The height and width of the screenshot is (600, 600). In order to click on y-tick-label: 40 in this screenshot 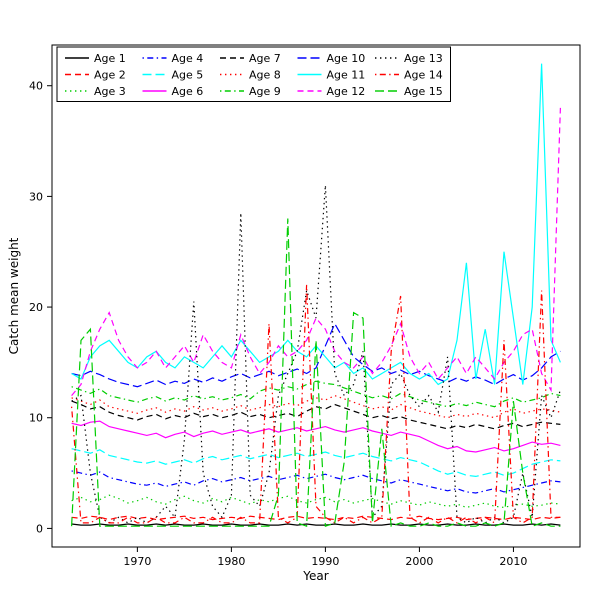, I will do `click(36, 86)`.